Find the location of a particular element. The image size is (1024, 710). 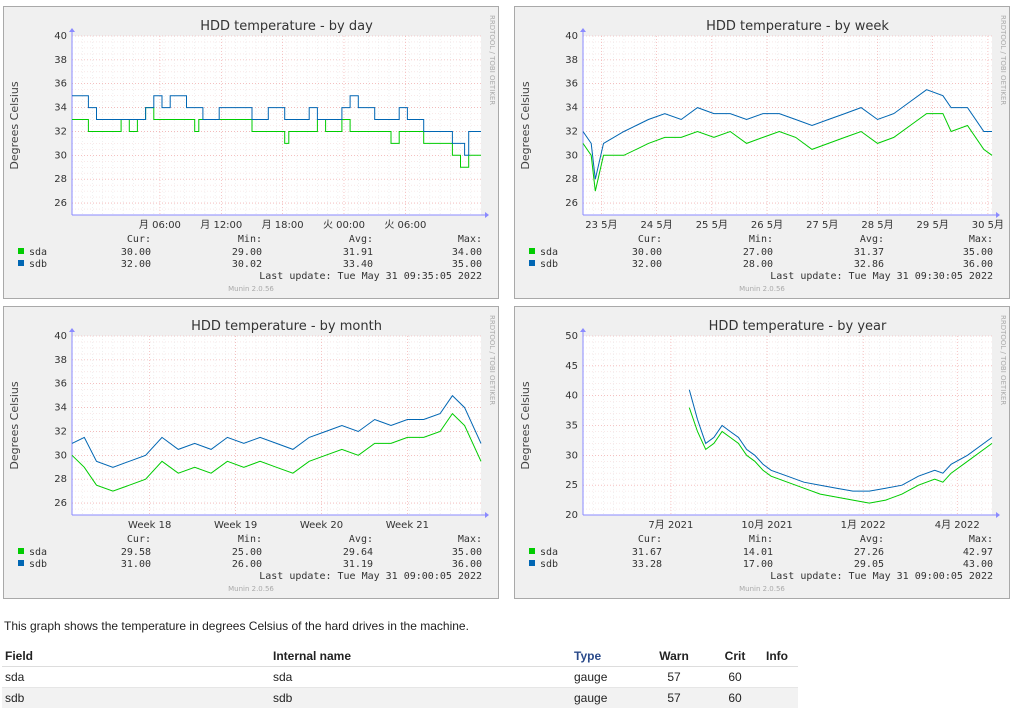

table-row: sda sda gauge 57 60 is located at coordinates (400, 677).